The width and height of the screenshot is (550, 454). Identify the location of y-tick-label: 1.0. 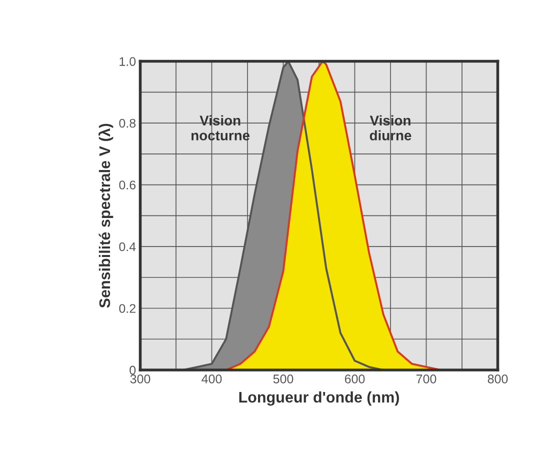
(128, 61).